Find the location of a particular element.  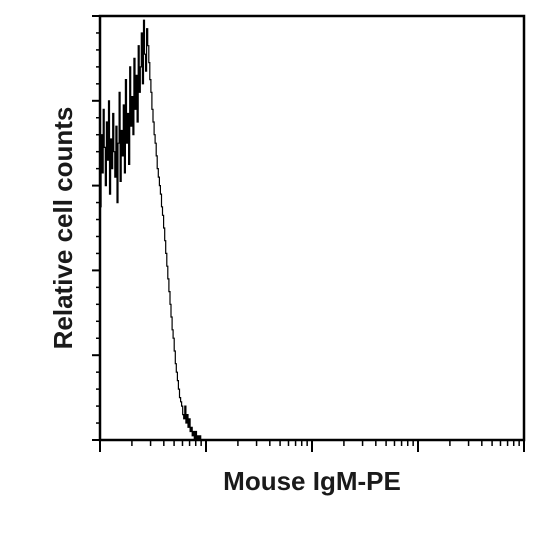

y-axis-label: Relative cell counts is located at coordinates (63, 228).